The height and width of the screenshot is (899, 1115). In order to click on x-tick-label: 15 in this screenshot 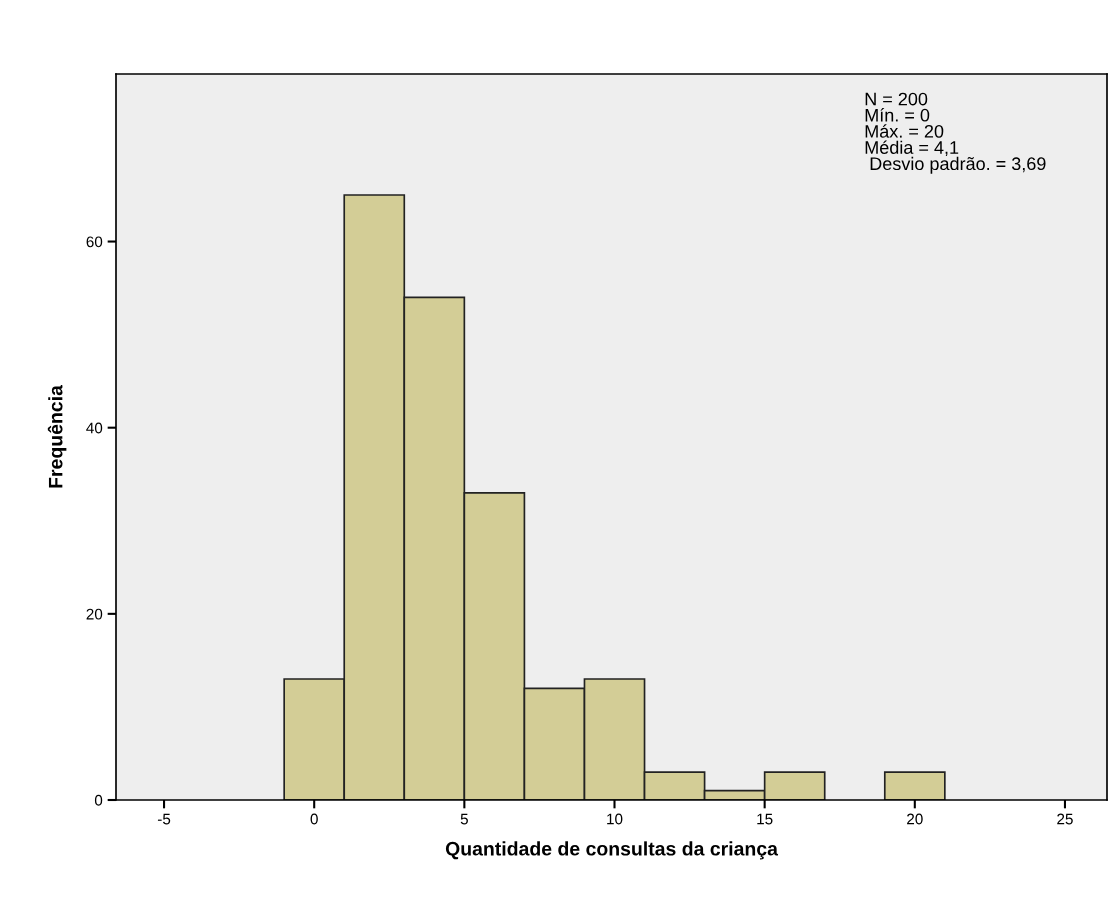, I will do `click(765, 819)`.